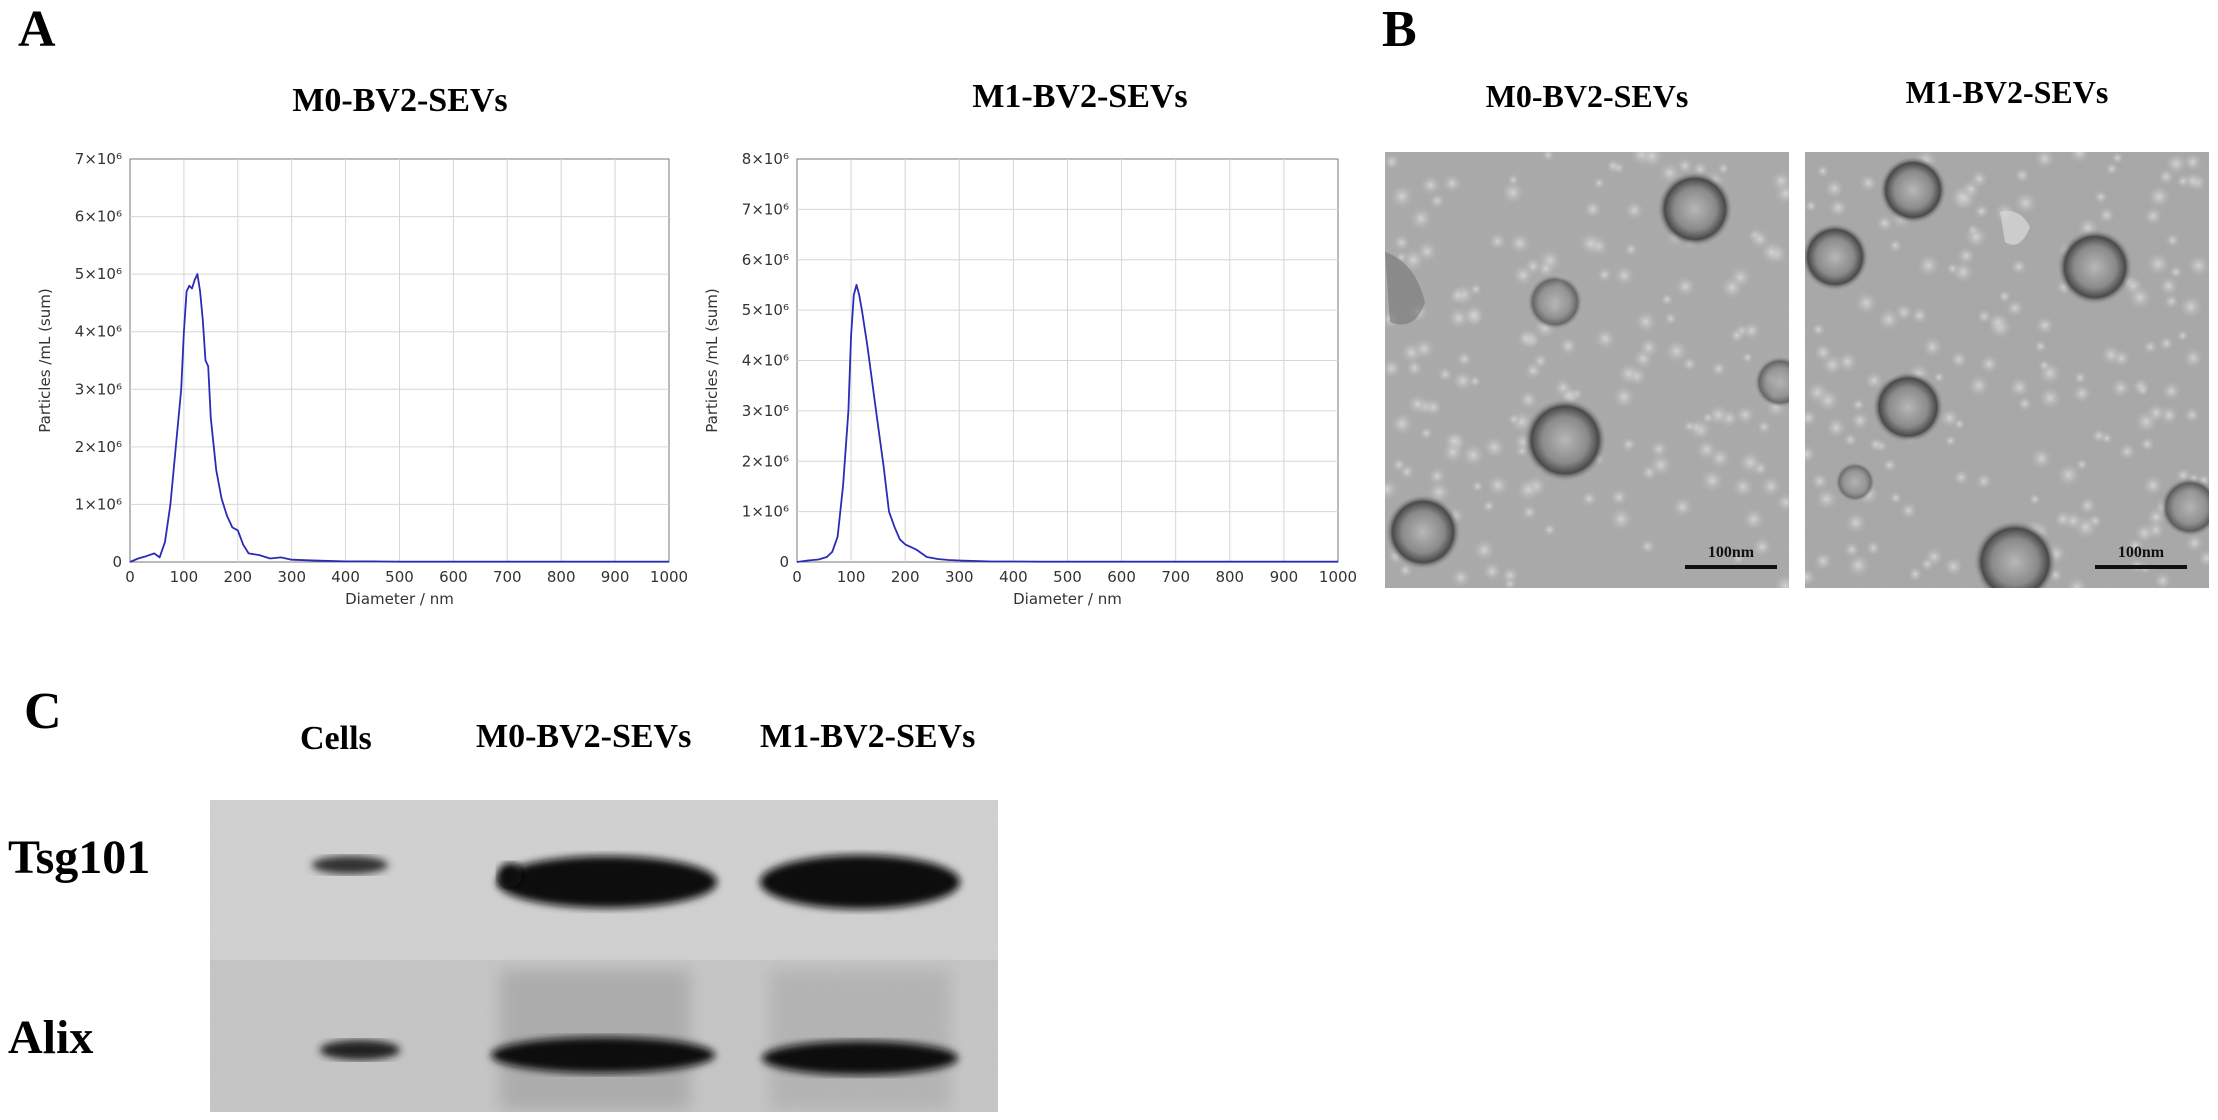  Describe the element at coordinates (2007, 92) in the screenshot. I see `em-title-m1: M1-BV2-SEVs` at that location.